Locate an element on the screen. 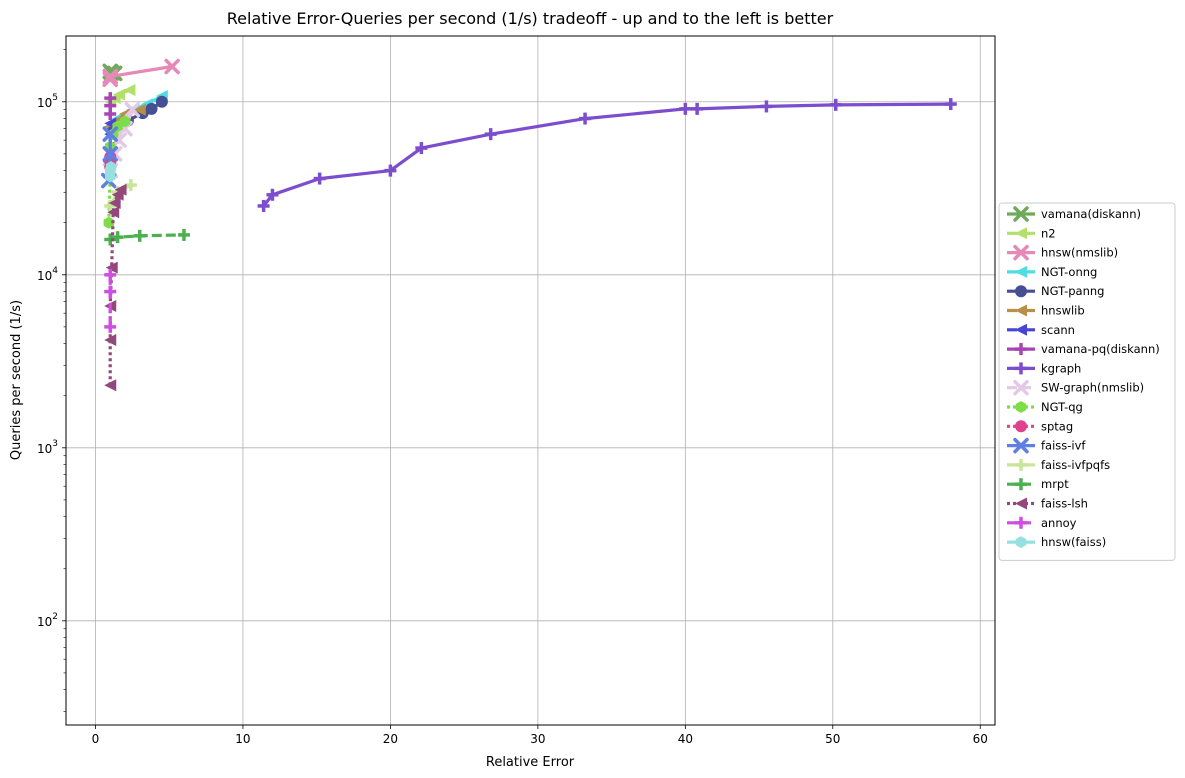 This screenshot has height=778, width=1185. y-tick-label: 10² is located at coordinates (47, 620).